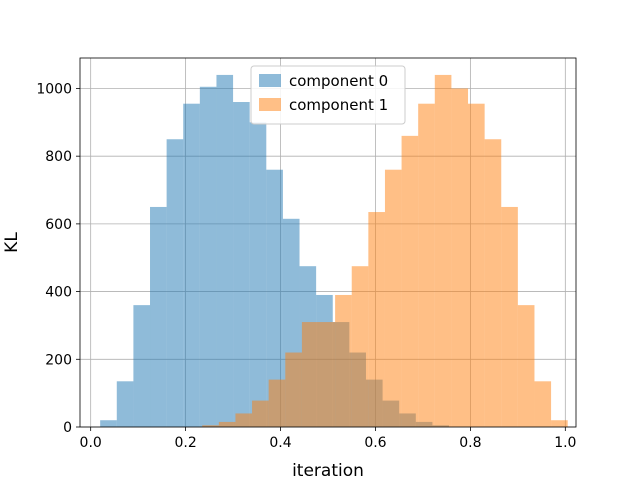  Describe the element at coordinates (328, 470) in the screenshot. I see `x-axis-label: iteration` at that location.